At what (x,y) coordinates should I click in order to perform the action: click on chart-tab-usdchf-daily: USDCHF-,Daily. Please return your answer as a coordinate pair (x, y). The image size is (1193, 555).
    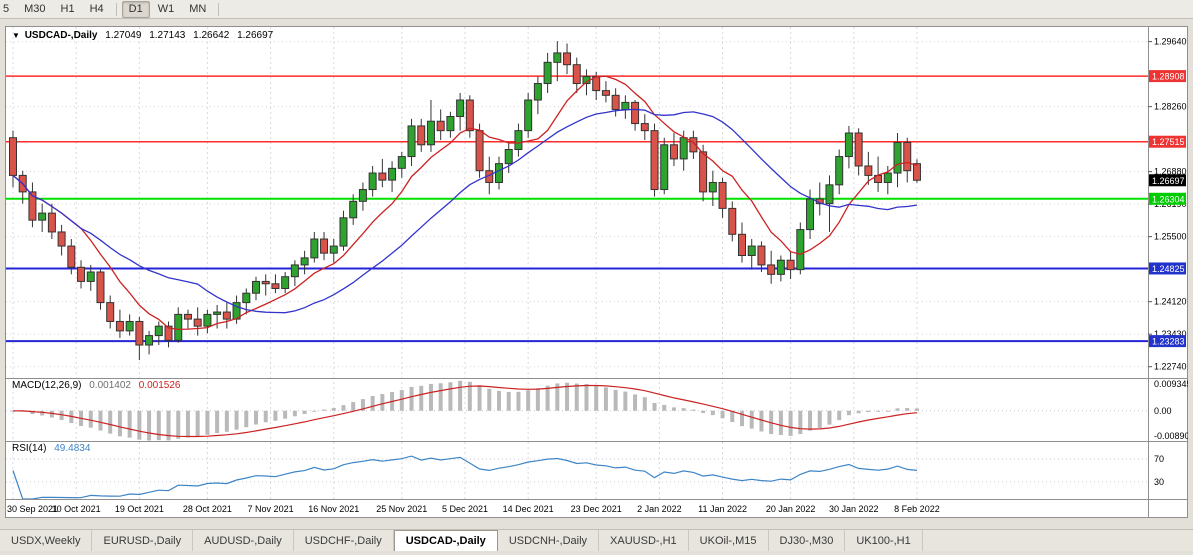
    Looking at the image, I should click on (343, 540).